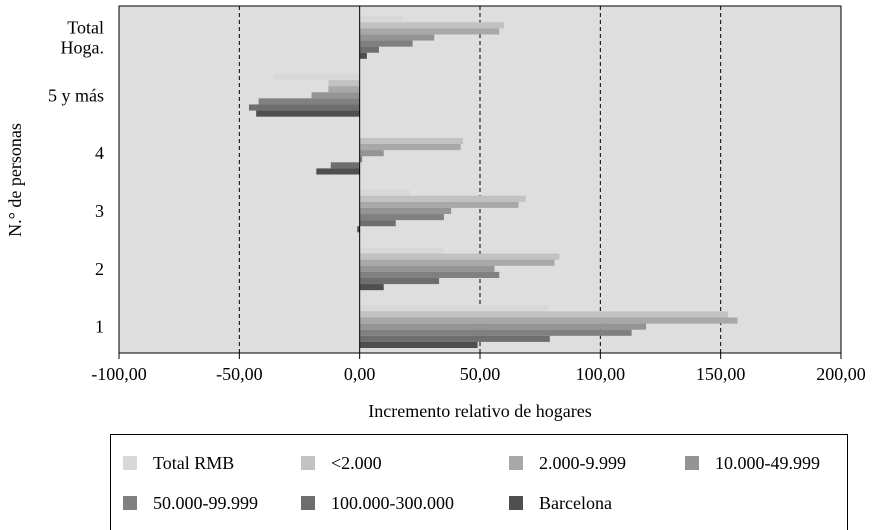 This screenshot has height=530, width=875. What do you see at coordinates (83, 37) in the screenshot?
I see `y-category-label: Total Hoga.` at bounding box center [83, 37].